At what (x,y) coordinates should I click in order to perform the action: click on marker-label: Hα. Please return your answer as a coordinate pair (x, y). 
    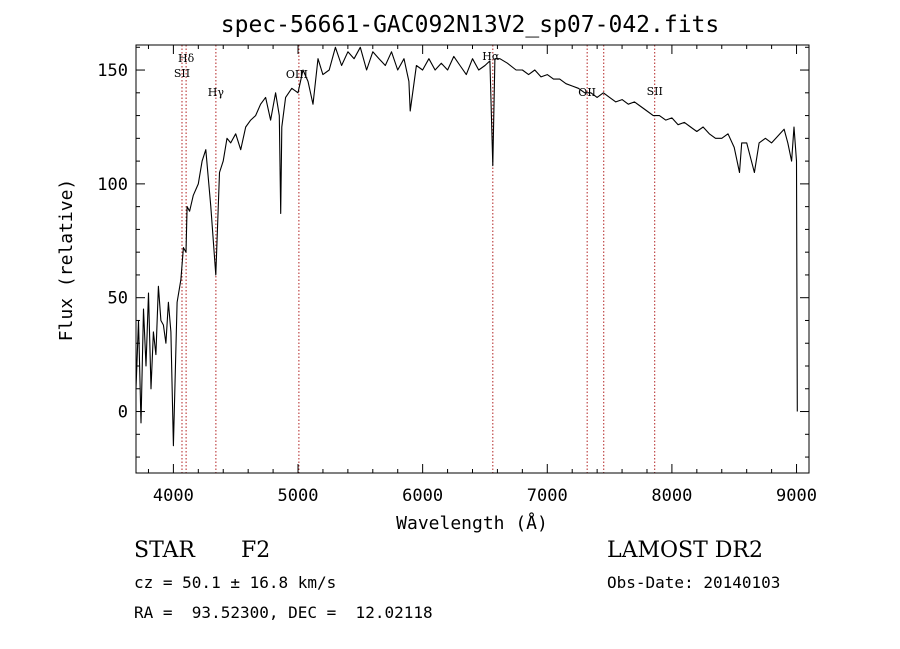
    Looking at the image, I should click on (491, 56).